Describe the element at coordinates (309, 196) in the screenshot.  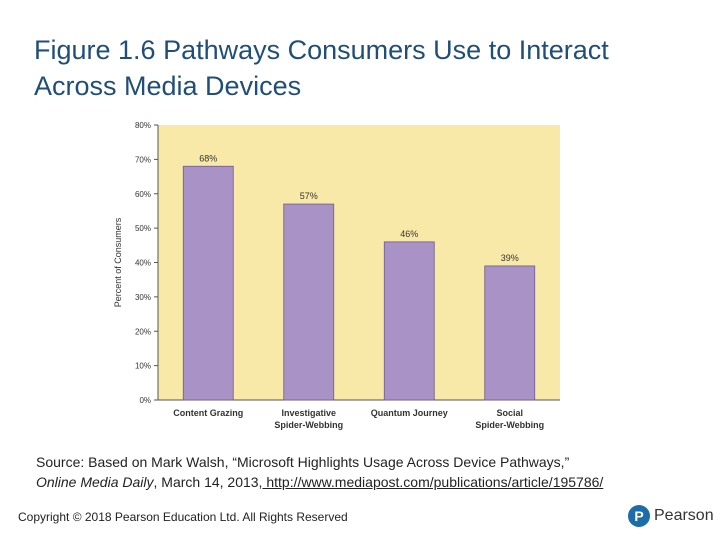
I see `bar-value-label: 57%` at that location.